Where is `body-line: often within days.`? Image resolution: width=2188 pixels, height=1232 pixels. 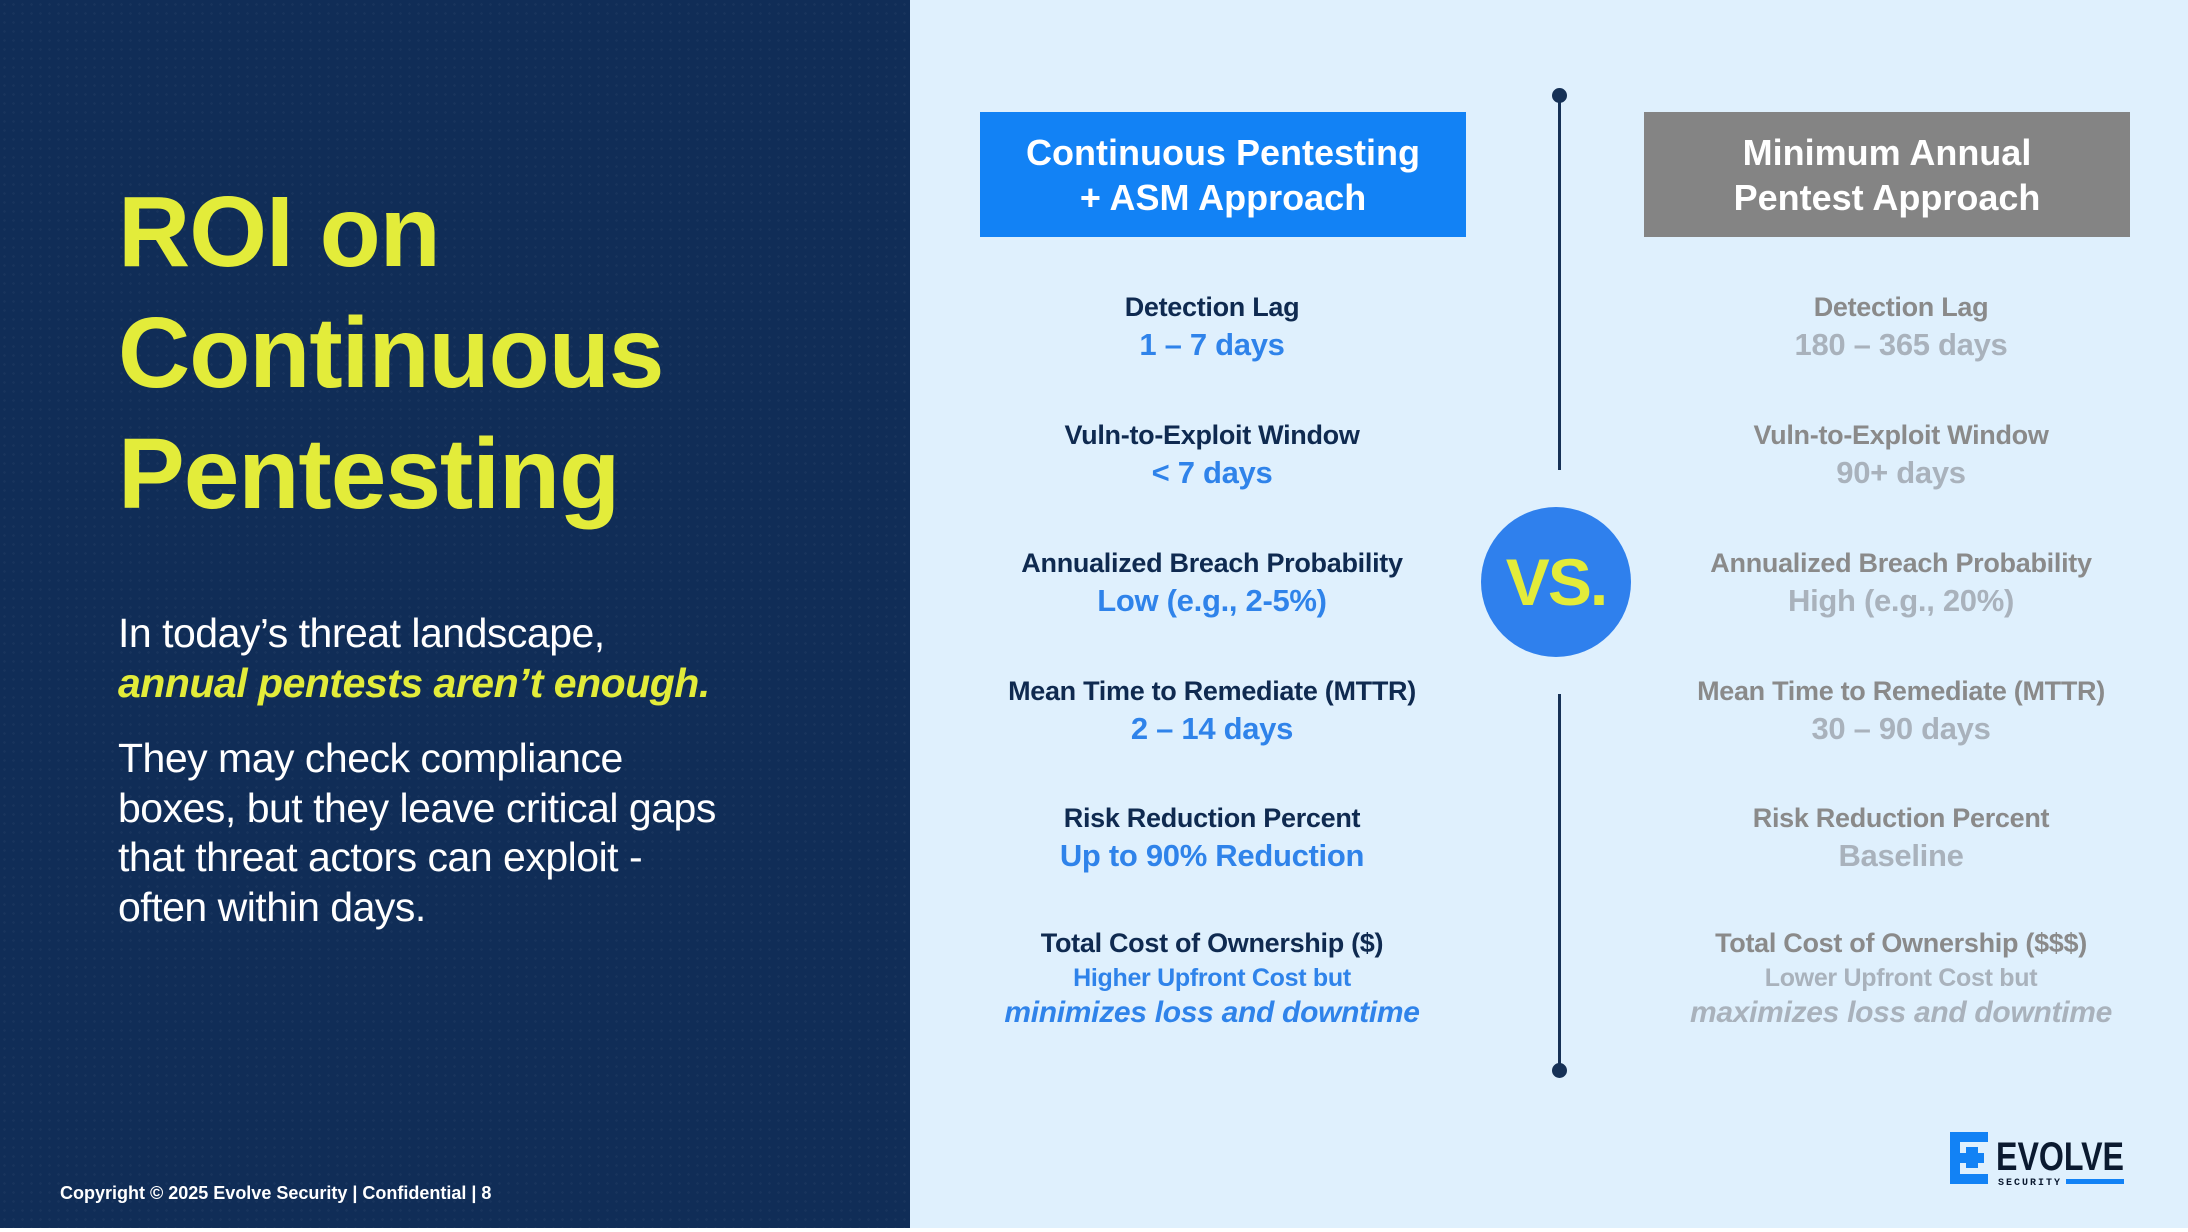
body-line: often within days. is located at coordinates (272, 906).